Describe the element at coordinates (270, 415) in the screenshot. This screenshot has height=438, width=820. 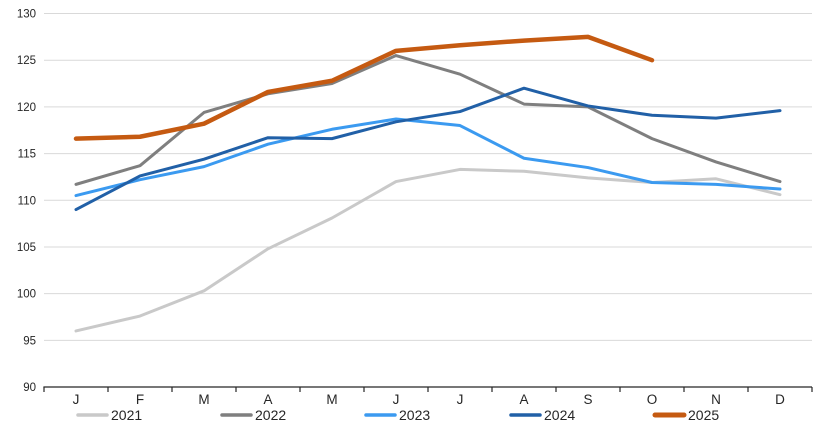
I see `legend-label-2022: 2022` at that location.